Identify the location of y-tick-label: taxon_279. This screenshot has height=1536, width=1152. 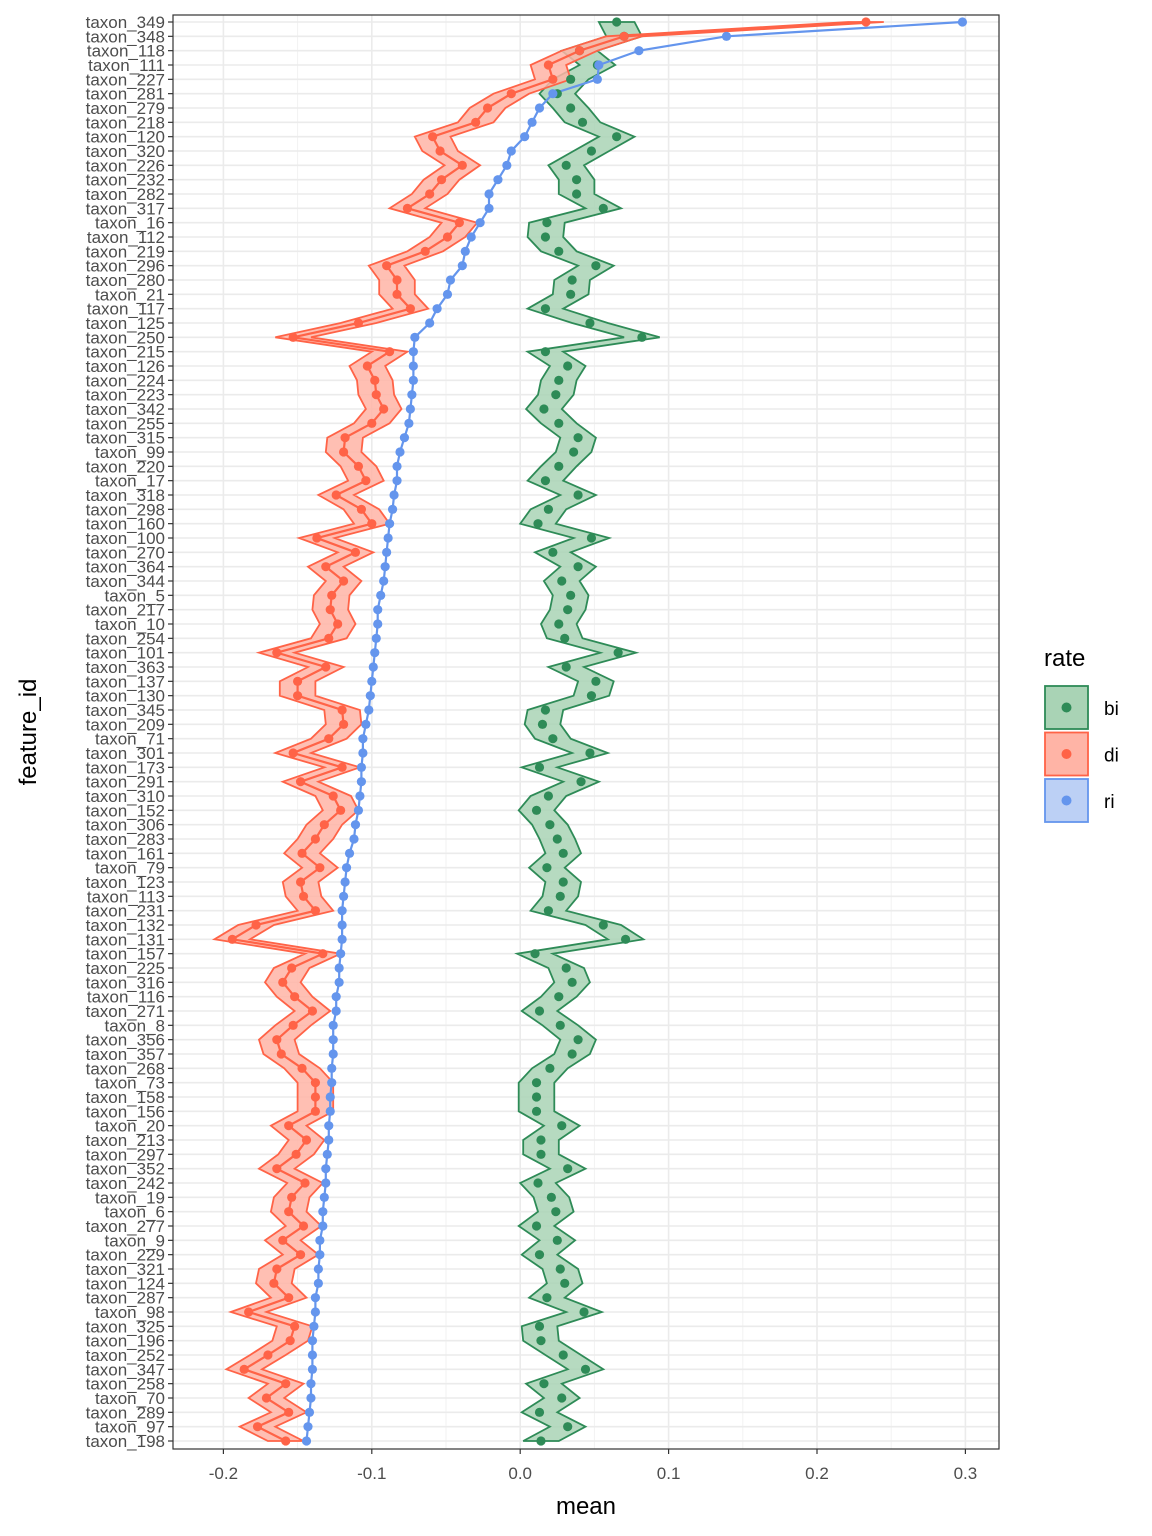
(125, 108).